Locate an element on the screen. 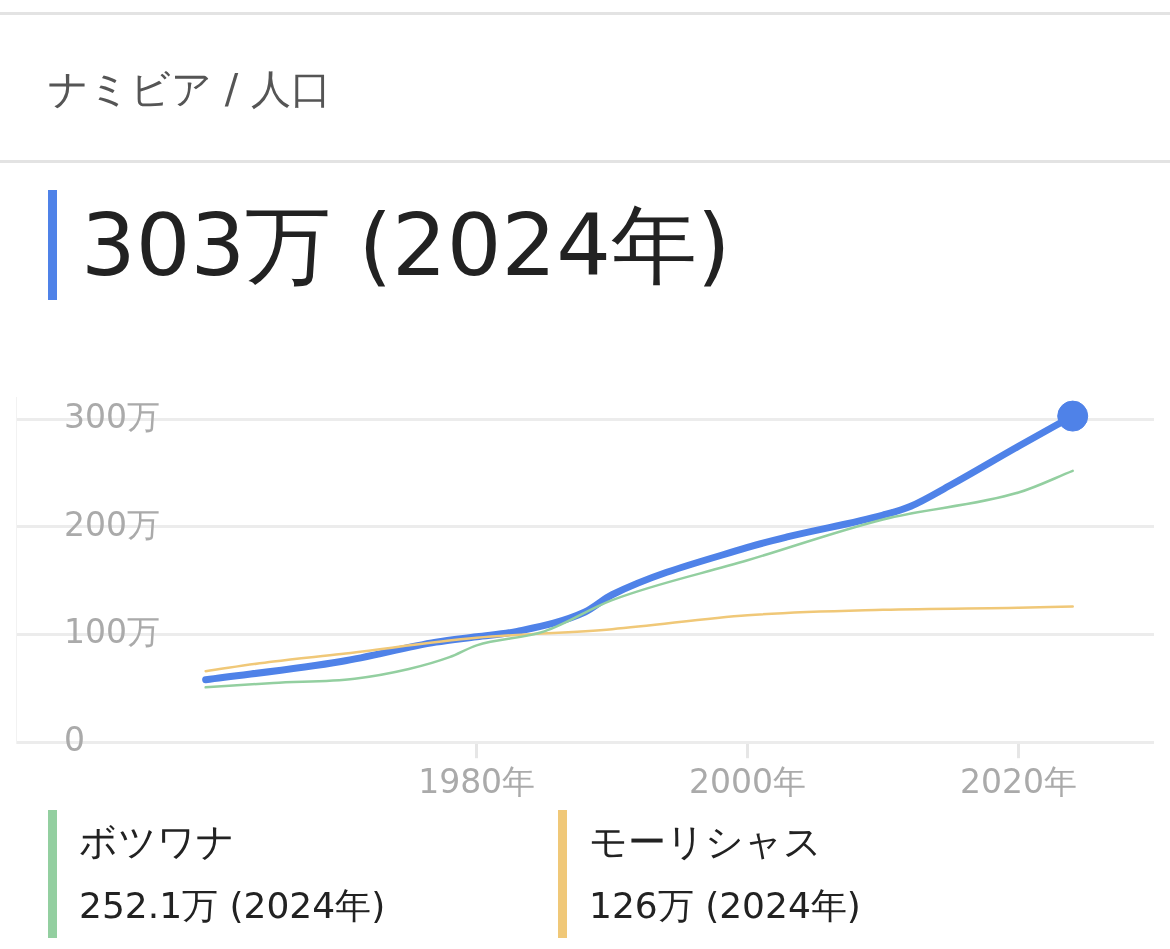 The width and height of the screenshot is (1170, 949). line-series is located at coordinates (639, 639).